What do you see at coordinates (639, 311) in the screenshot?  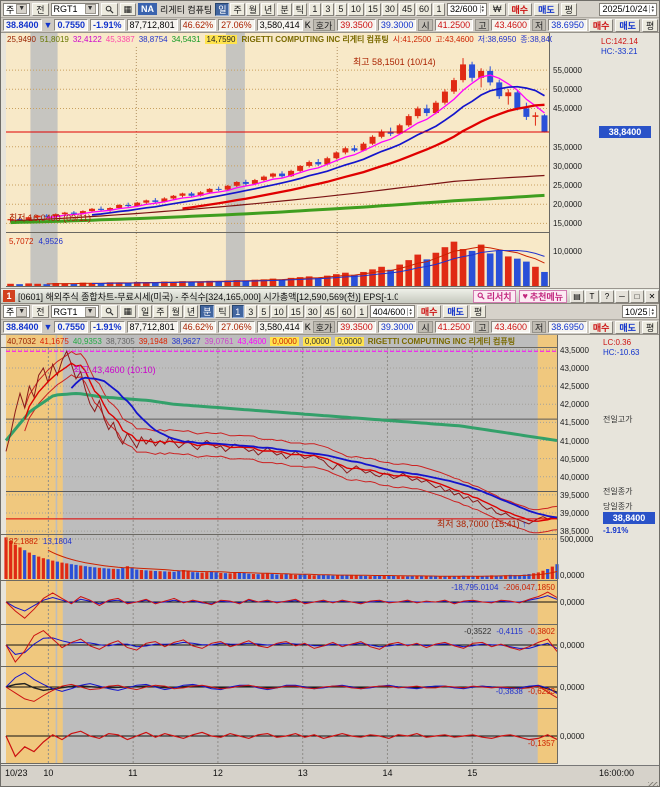 I see `chart-date-input: 10/25 ▴ ▾` at bounding box center [639, 311].